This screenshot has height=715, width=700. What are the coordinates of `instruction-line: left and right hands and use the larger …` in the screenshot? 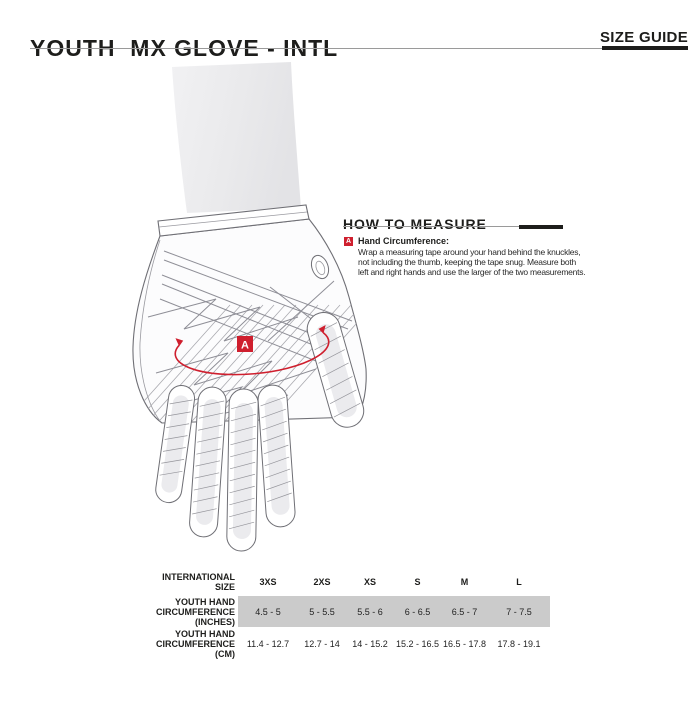 It's located at (472, 272).